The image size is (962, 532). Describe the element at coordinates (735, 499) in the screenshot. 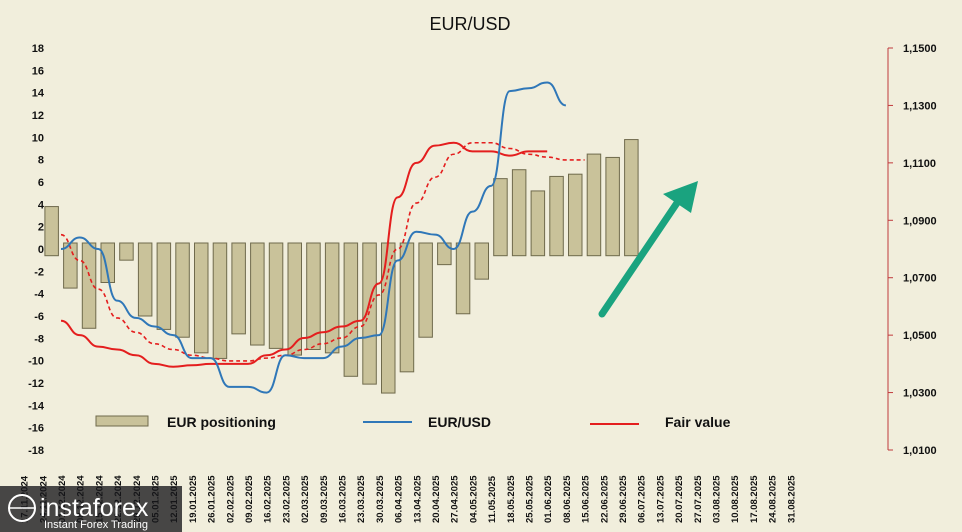

I see `x-tick-label: 10.08.2025` at that location.